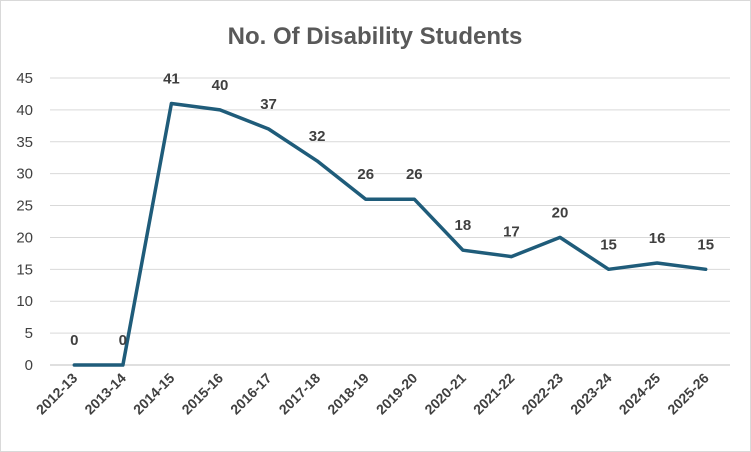 The width and height of the screenshot is (751, 452). Describe the element at coordinates (657, 238) in the screenshot. I see `data-label: 16` at that location.